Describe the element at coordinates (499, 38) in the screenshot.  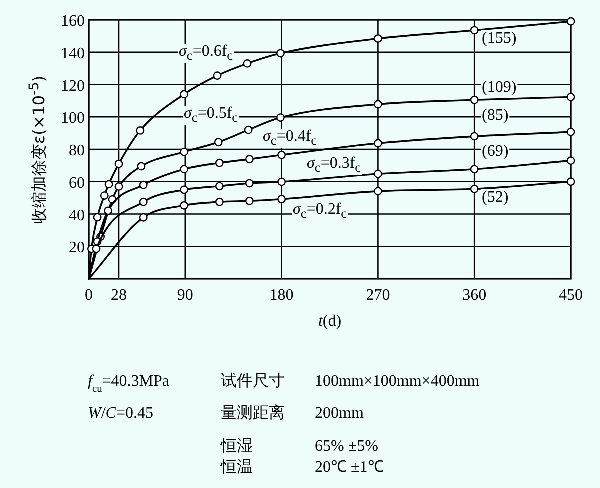
I see `annotation: (155)` at that location.